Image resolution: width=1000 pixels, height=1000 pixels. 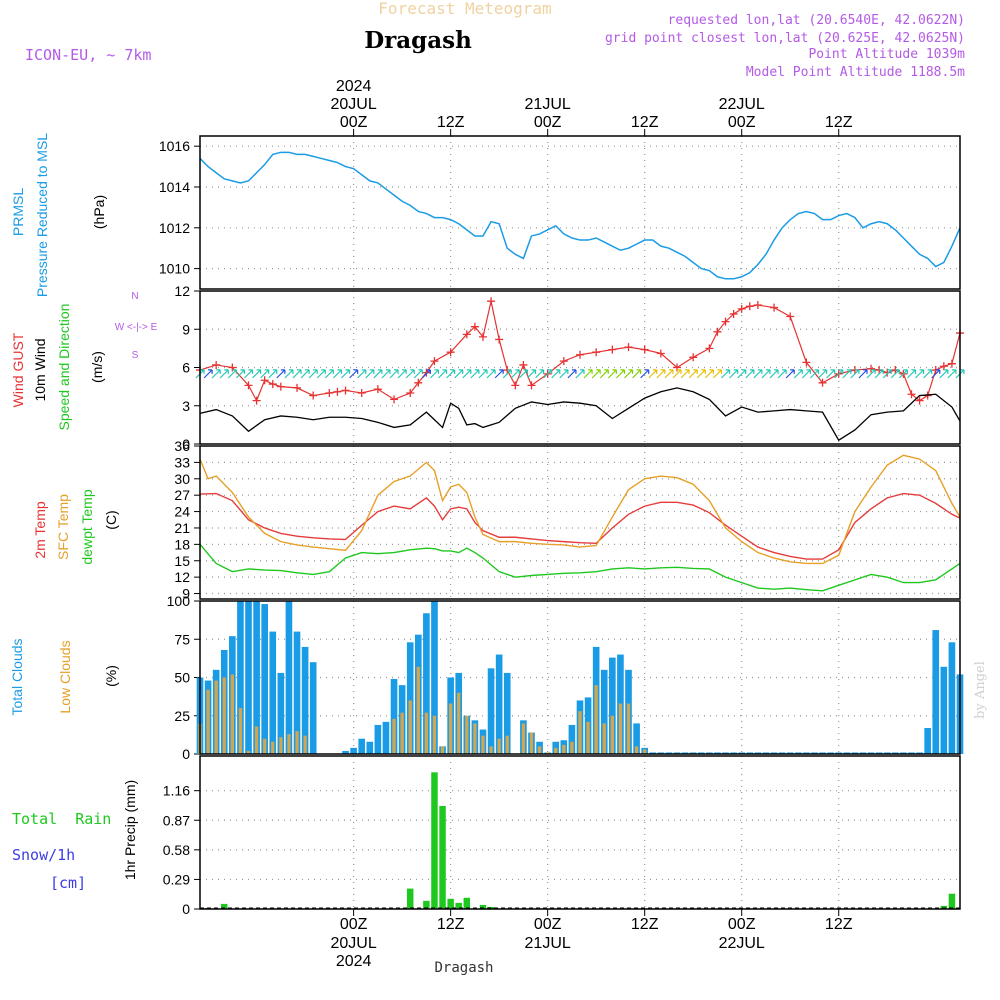 What do you see at coordinates (130, 830) in the screenshot?
I see `precip-unit: 1hr Precip (mm)` at bounding box center [130, 830].